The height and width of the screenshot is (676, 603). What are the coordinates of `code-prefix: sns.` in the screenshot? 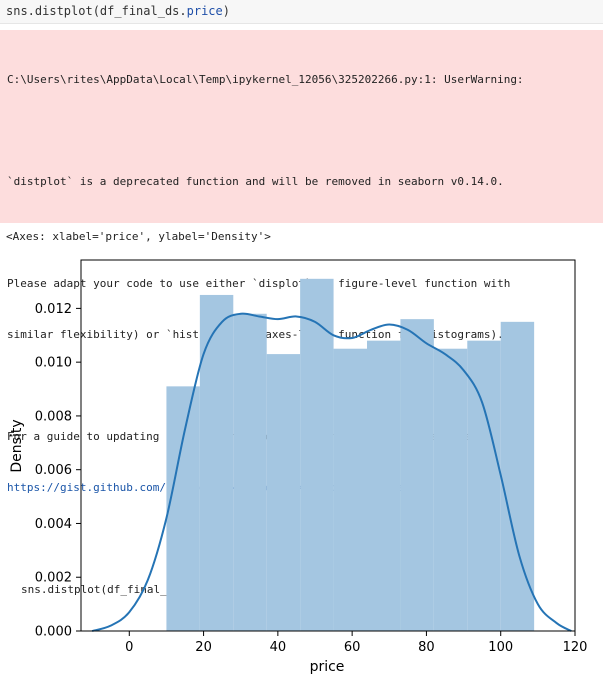 It's located at (20, 11).